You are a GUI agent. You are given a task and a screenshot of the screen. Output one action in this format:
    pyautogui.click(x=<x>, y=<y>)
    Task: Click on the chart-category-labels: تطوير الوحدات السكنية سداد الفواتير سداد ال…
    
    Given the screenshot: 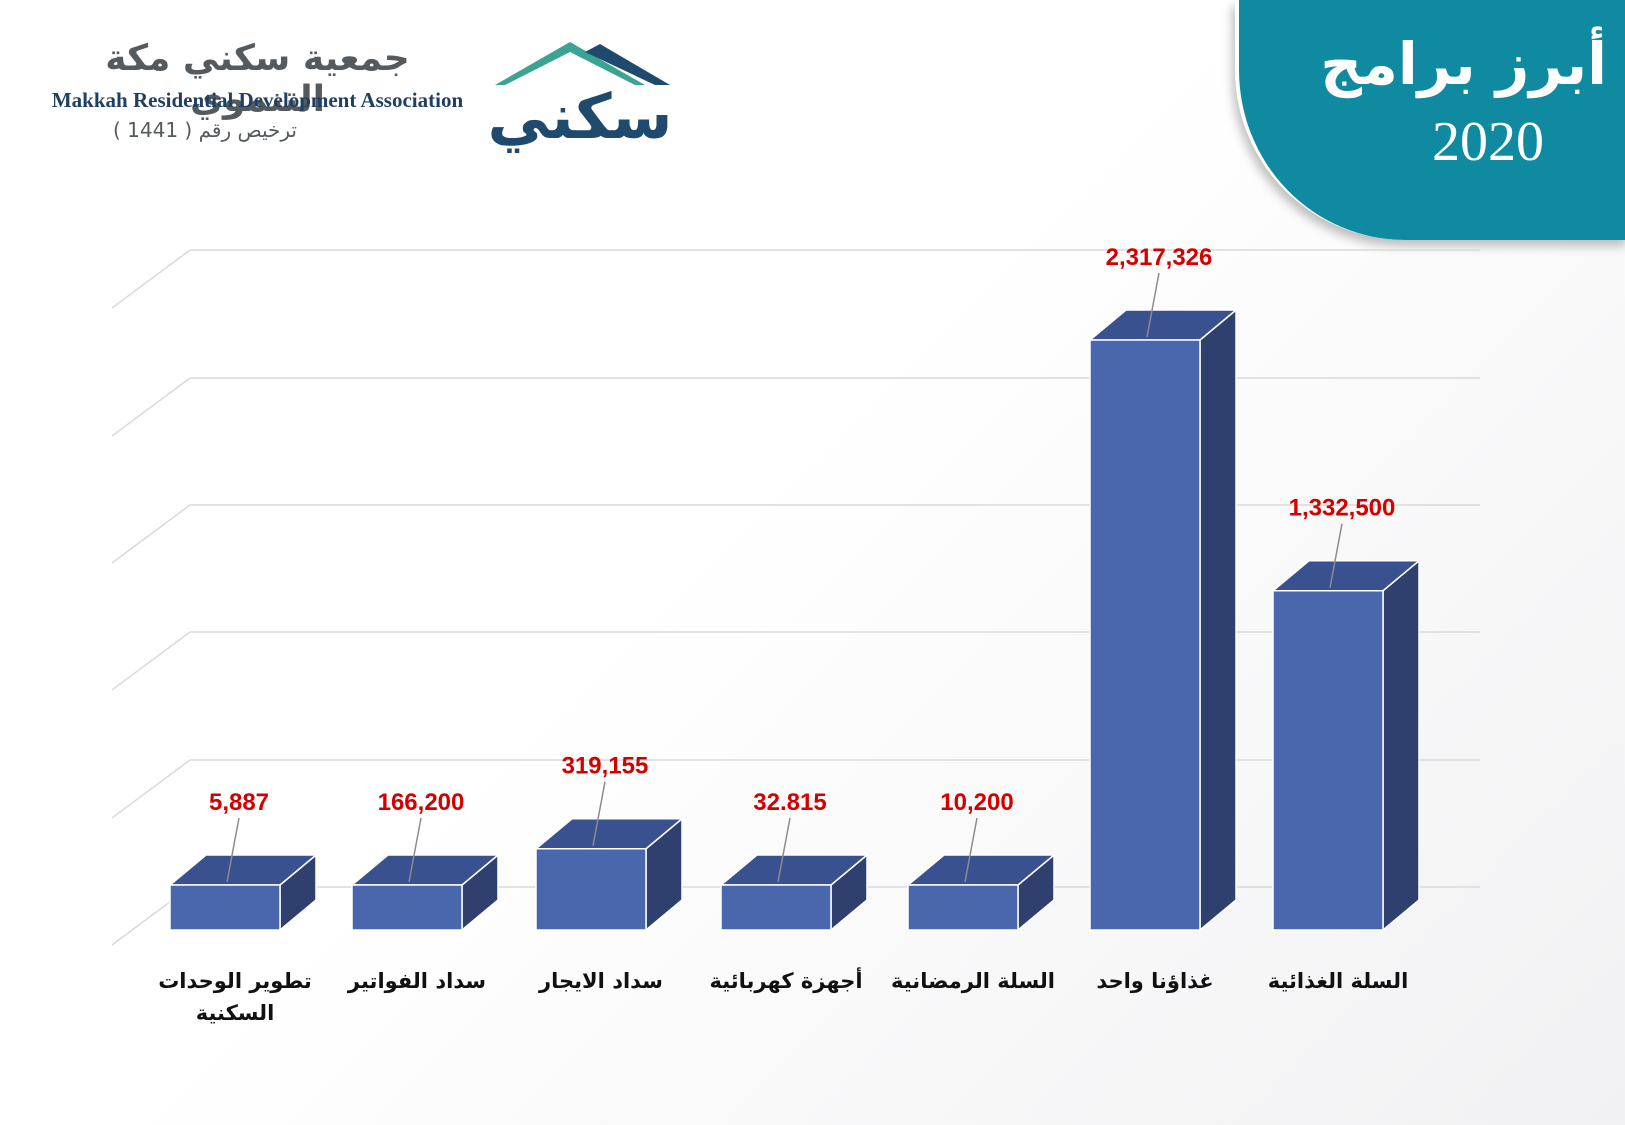 What is the action you would take?
    pyautogui.click(x=783, y=995)
    